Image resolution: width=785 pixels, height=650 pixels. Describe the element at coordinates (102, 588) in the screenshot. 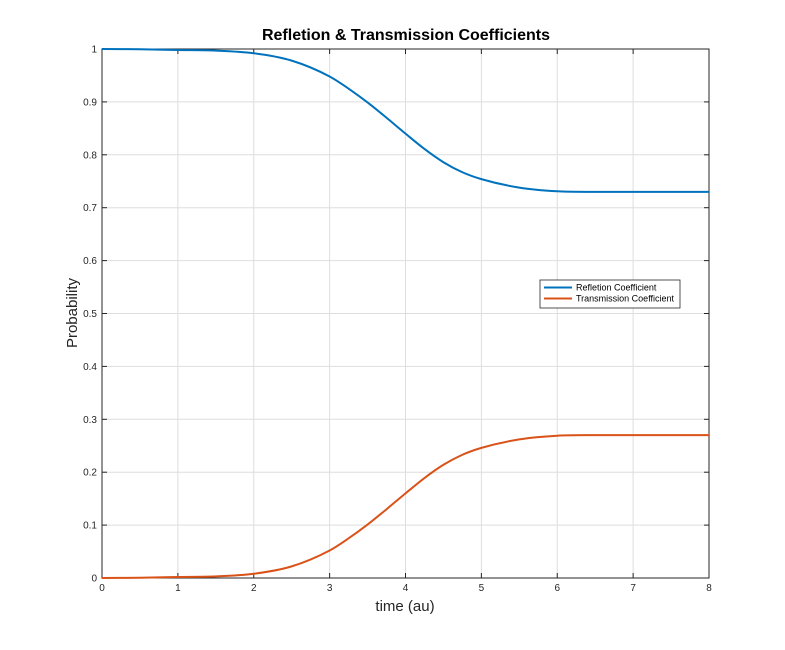

I see `x-tick-label: 0` at that location.